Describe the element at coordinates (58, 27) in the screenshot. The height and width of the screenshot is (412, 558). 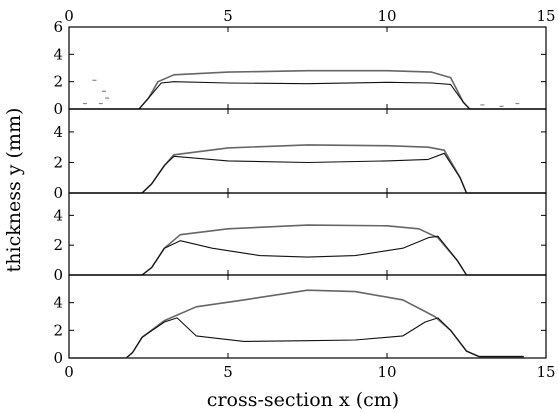
I see `y-tick-label: 6` at that location.